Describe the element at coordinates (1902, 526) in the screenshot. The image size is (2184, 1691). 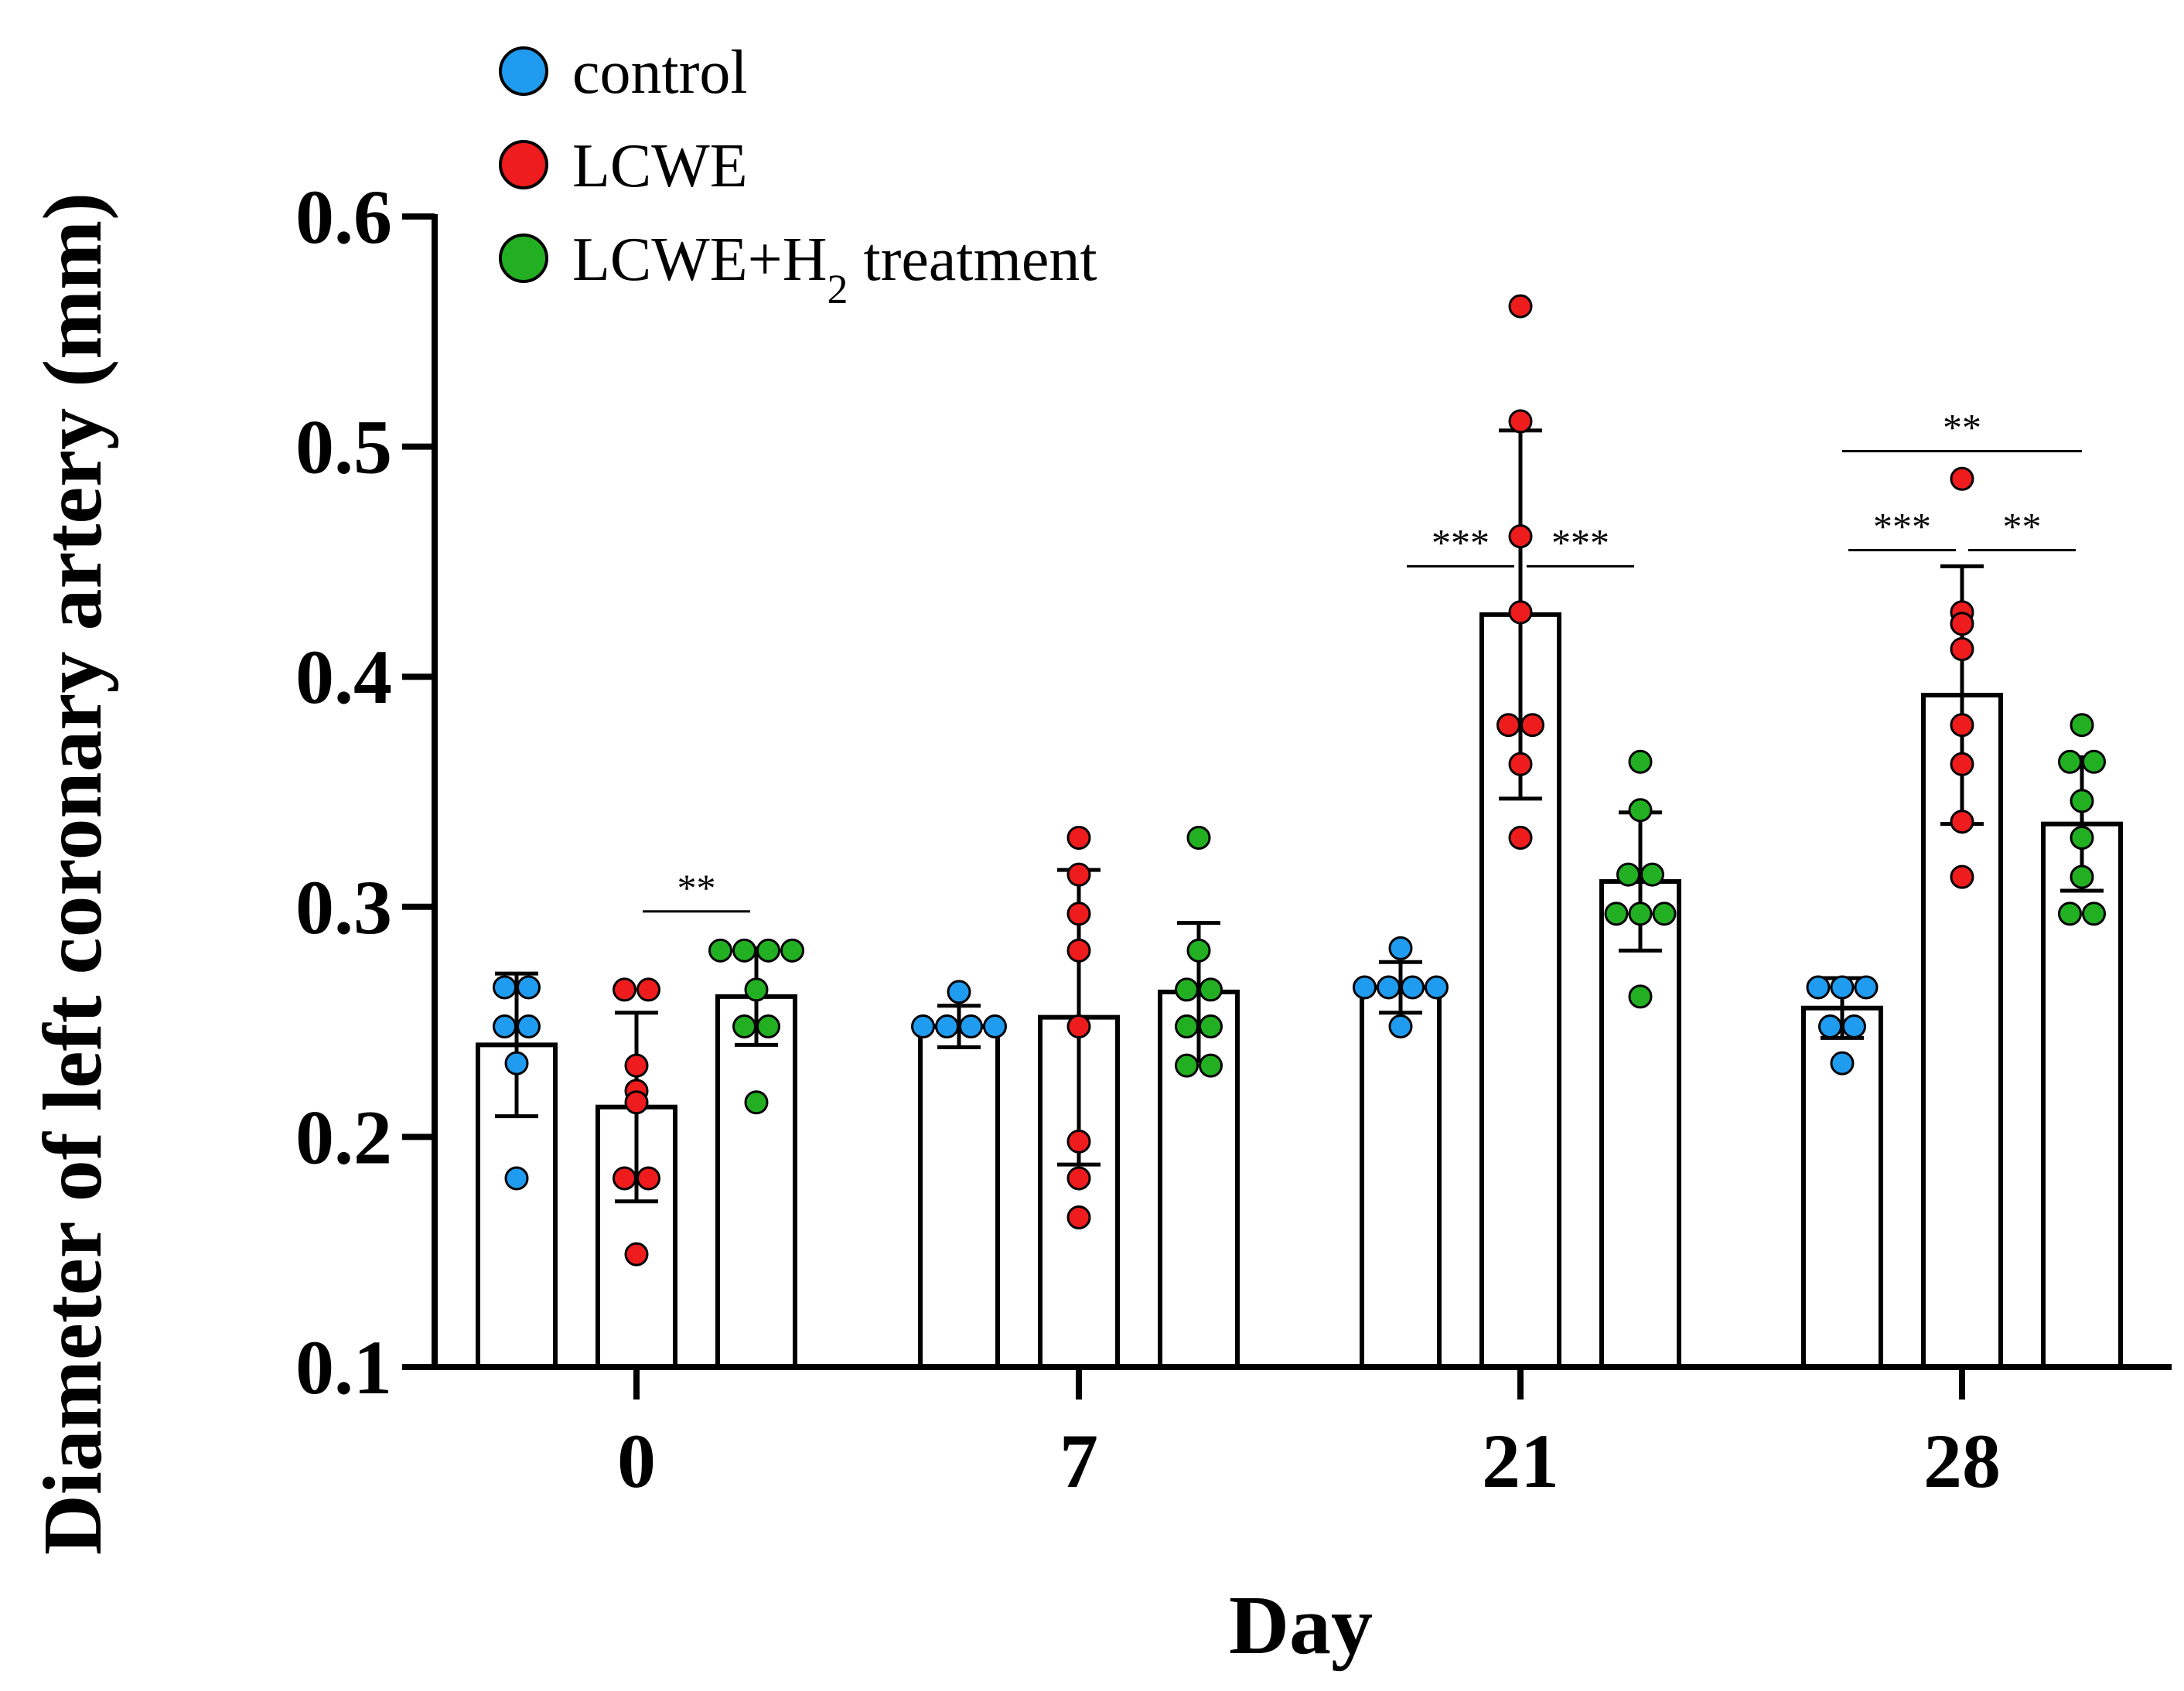
I see `significance-label-3: ***` at that location.